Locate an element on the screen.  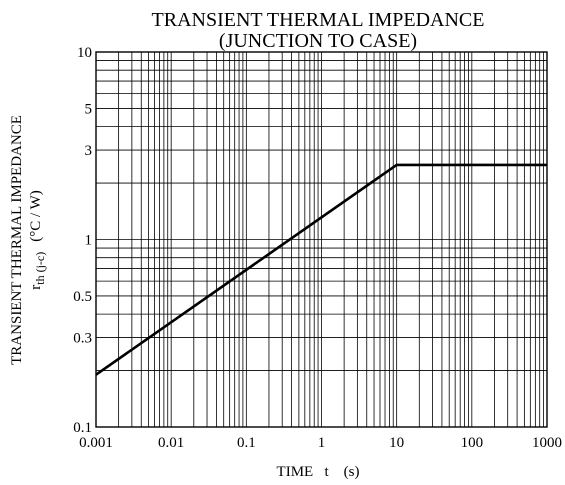
x-tick-label: 1 is located at coordinates (322, 443).